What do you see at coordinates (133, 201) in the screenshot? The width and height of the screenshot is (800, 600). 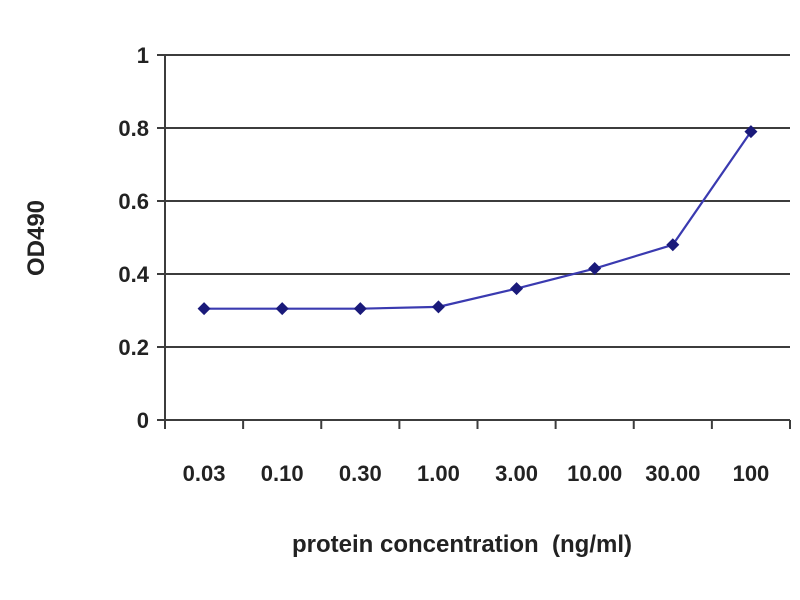 I see `y-tick-label: 0.6` at bounding box center [133, 201].